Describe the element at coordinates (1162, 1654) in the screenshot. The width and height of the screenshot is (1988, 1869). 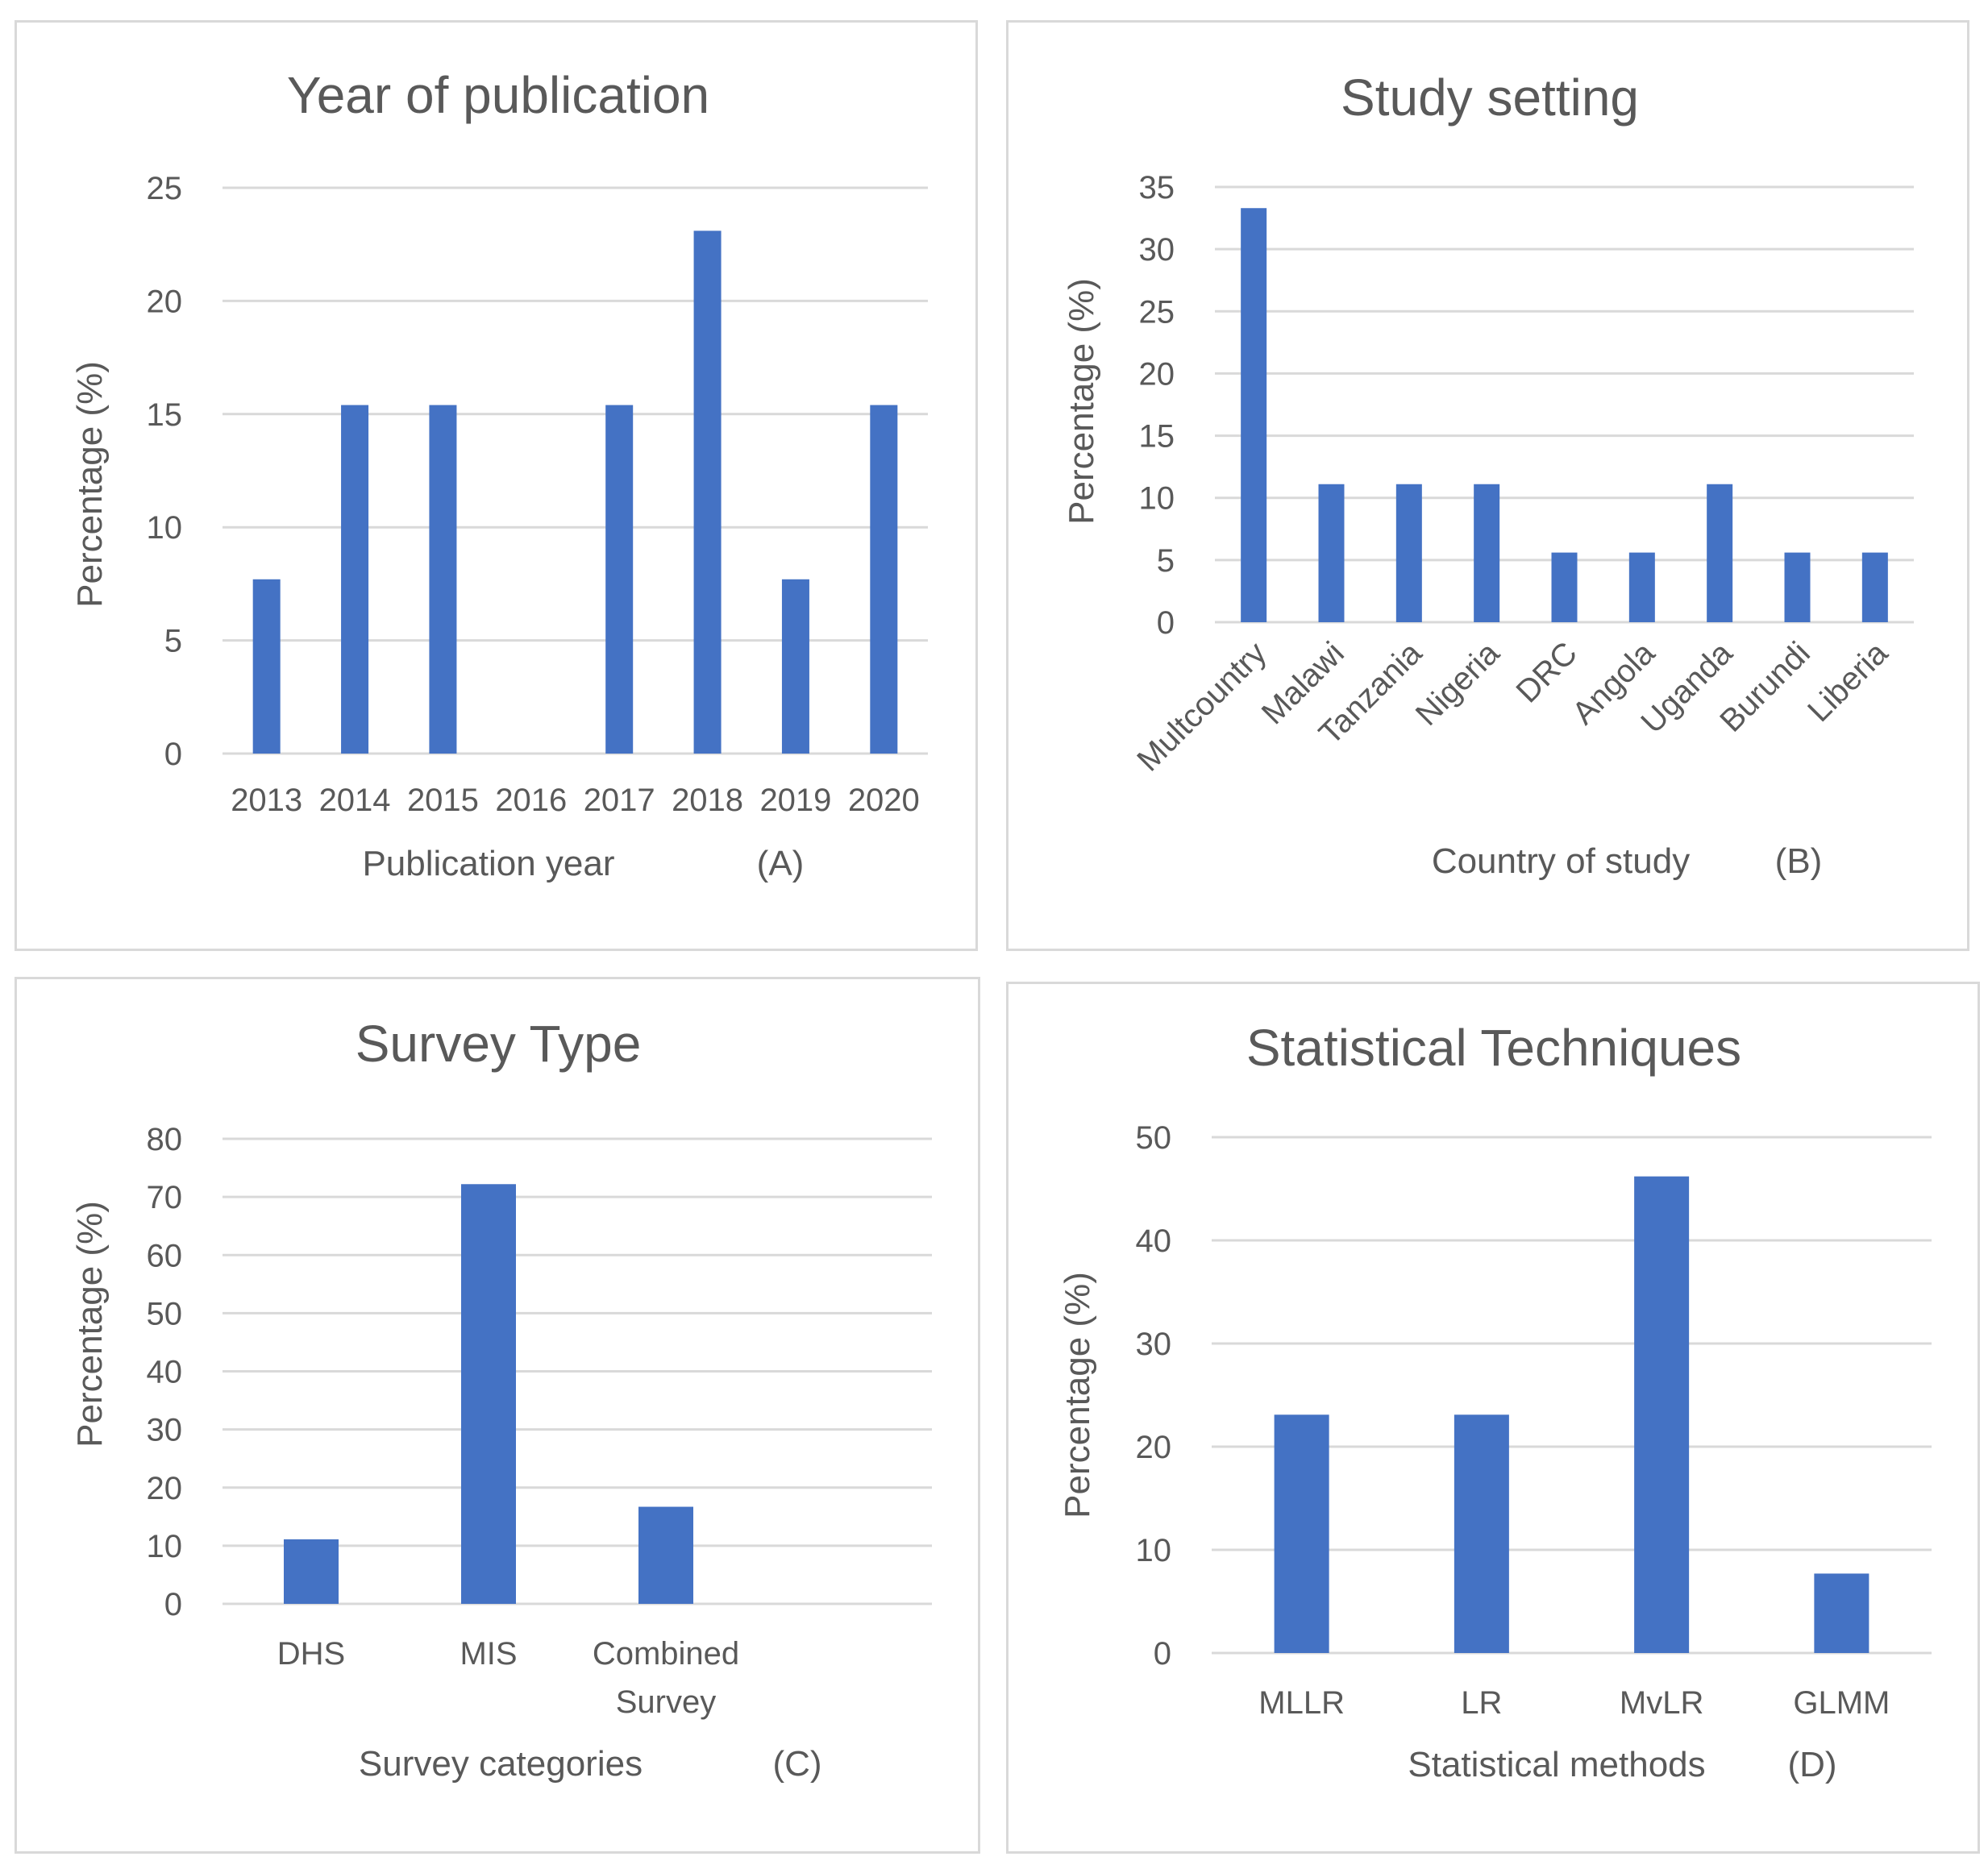
I see `chart-d-y-tick-label: 0` at that location.